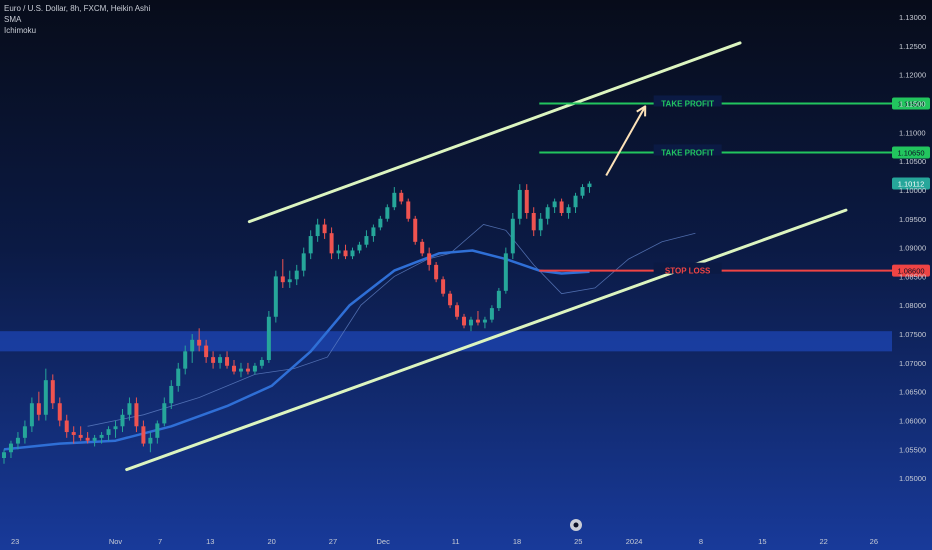 The width and height of the screenshot is (932, 550). What do you see at coordinates (912, 276) in the screenshot?
I see `price-tick-label: 1.08500` at bounding box center [912, 276].